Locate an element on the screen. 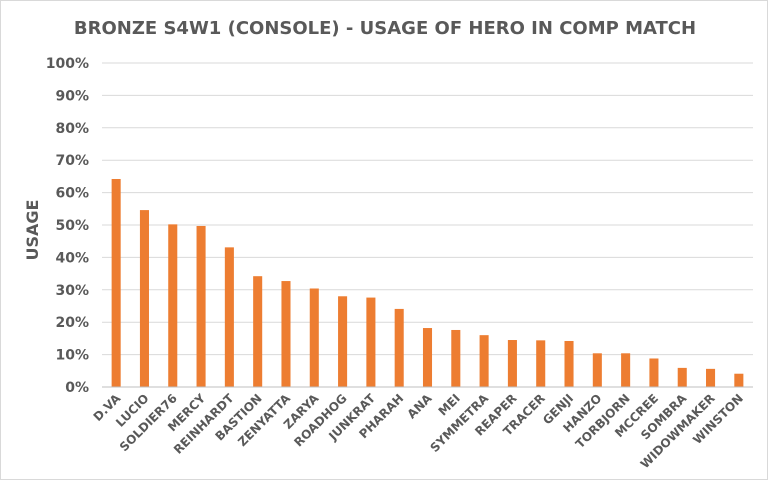 The image size is (768, 485). bar-pharah is located at coordinates (399, 347).